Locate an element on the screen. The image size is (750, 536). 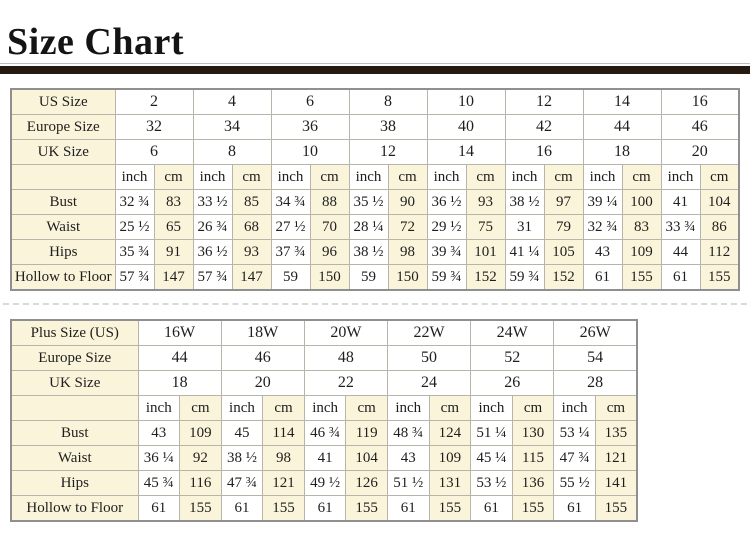
measure-cell: 33 ½ is located at coordinates (212, 202).